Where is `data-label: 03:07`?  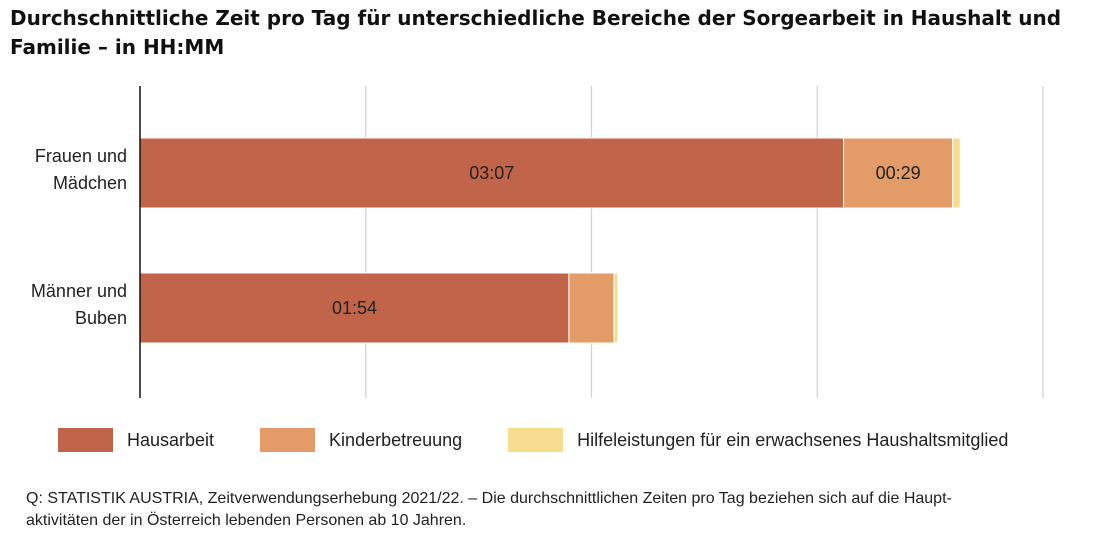 data-label: 03:07 is located at coordinates (491, 173).